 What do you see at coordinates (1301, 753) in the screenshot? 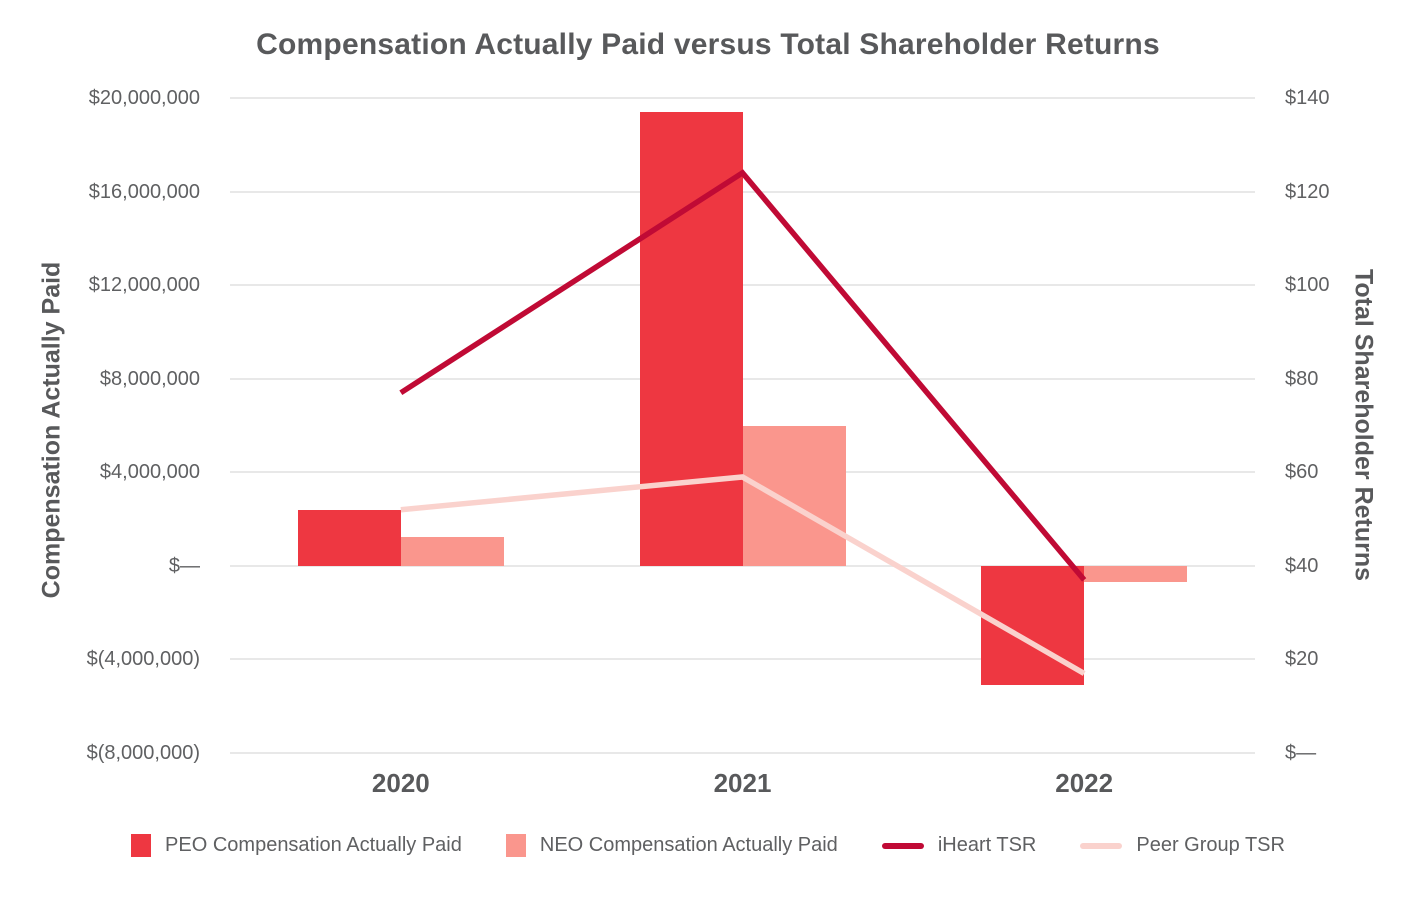
I see `right-axis-tick: $—` at bounding box center [1301, 753].